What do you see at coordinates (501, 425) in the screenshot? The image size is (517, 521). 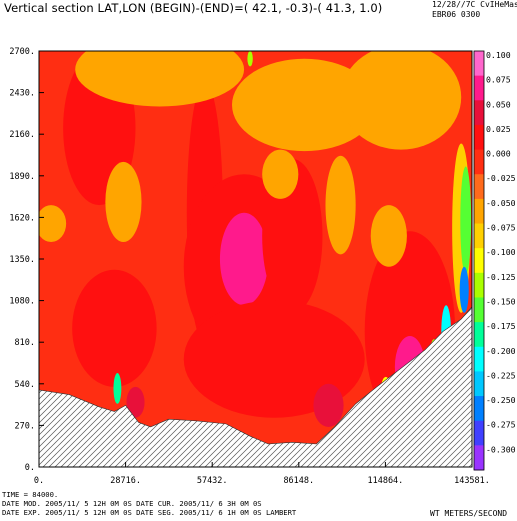 I see `colorbar-label: -0.275` at bounding box center [501, 425].